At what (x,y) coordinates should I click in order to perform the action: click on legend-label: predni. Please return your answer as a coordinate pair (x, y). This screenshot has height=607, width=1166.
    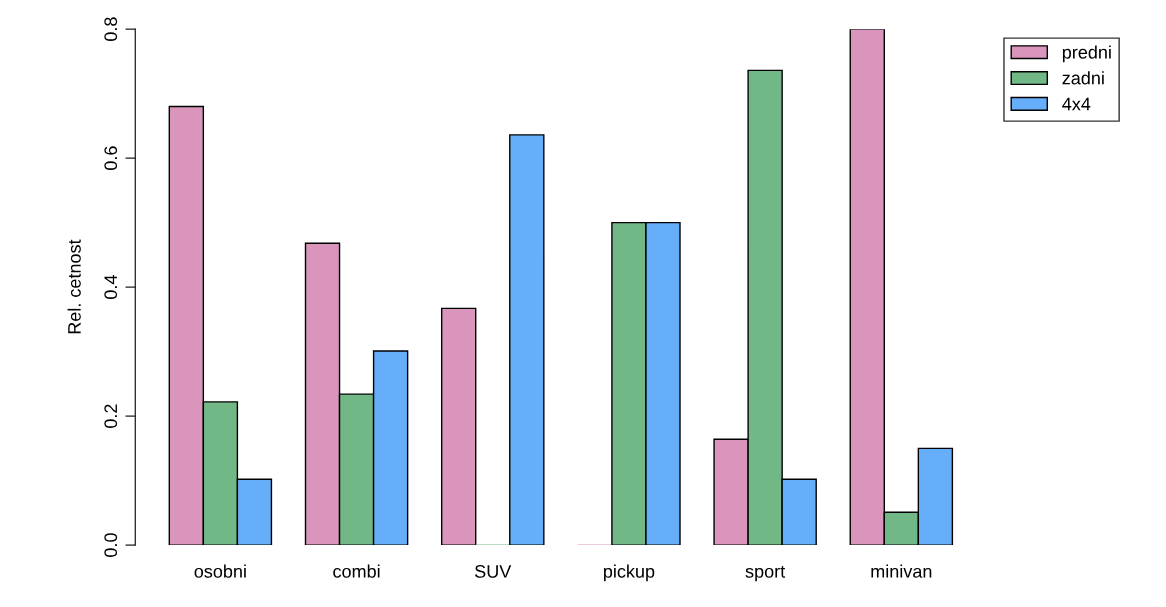
    Looking at the image, I should click on (1086, 54).